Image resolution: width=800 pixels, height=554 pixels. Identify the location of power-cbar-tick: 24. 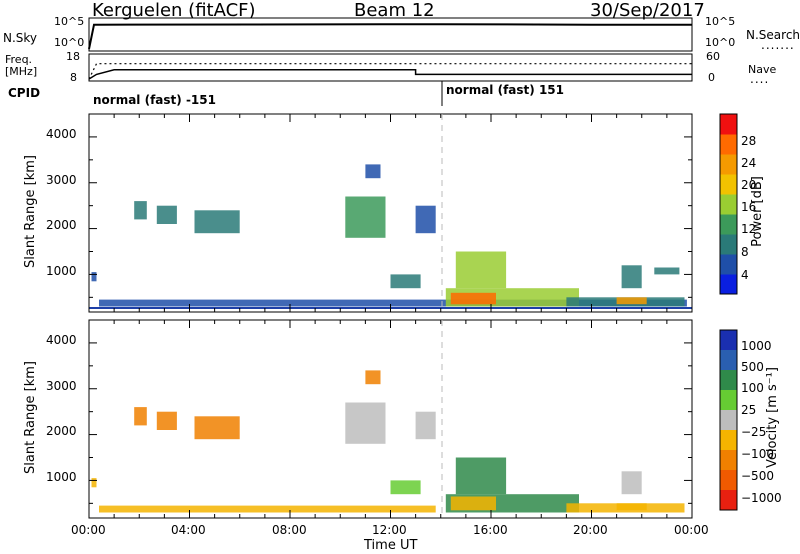
(749, 163).